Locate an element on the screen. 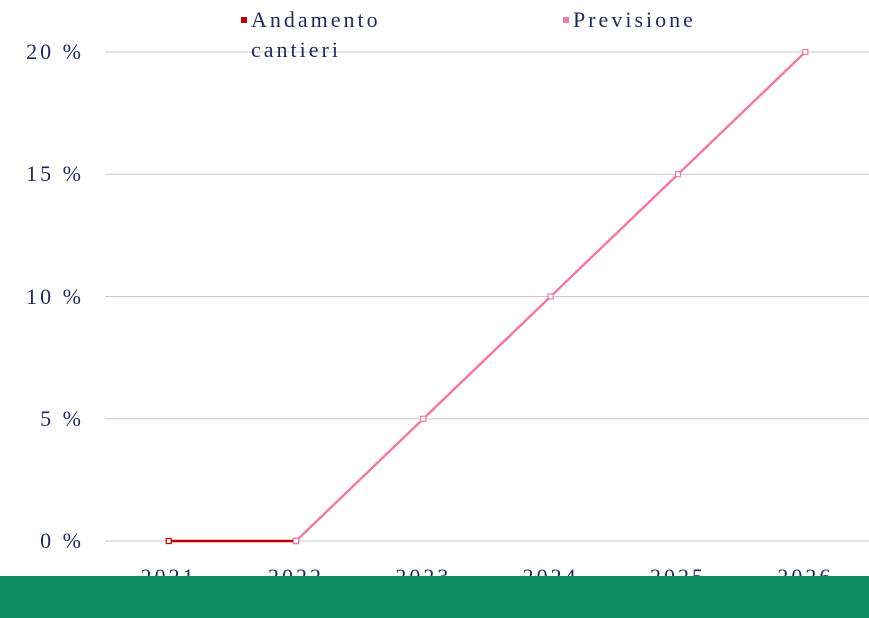  legend-label: Andamento cantieri is located at coordinates (316, 34).